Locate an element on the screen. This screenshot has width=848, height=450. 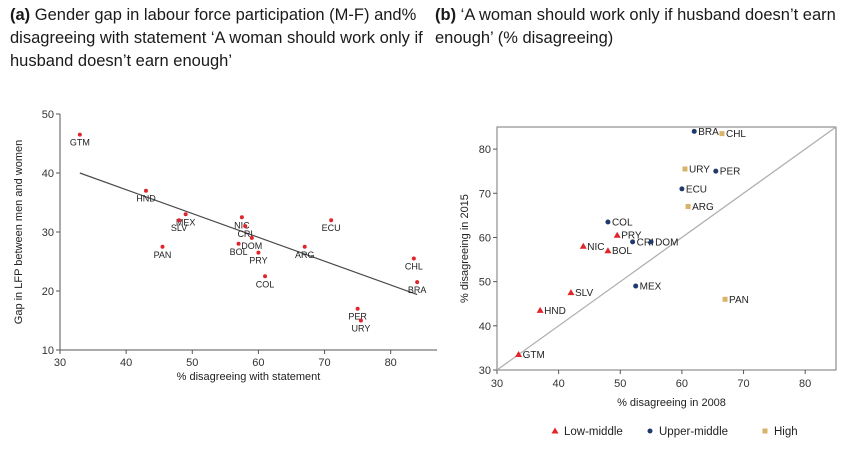
b-point-label-slv: SLV is located at coordinates (584, 293).